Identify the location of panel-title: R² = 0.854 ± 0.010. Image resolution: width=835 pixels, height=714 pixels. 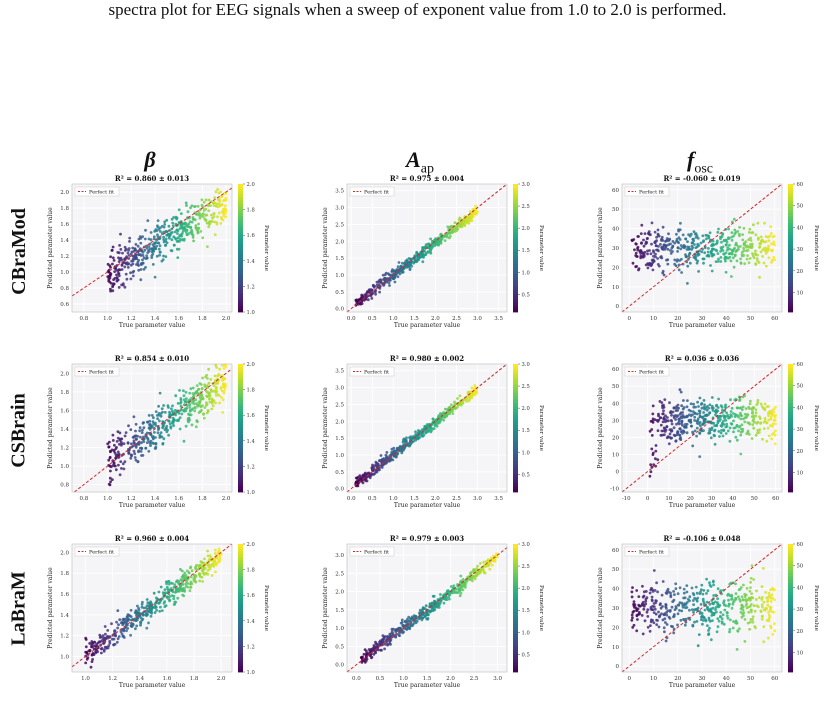
(152, 358).